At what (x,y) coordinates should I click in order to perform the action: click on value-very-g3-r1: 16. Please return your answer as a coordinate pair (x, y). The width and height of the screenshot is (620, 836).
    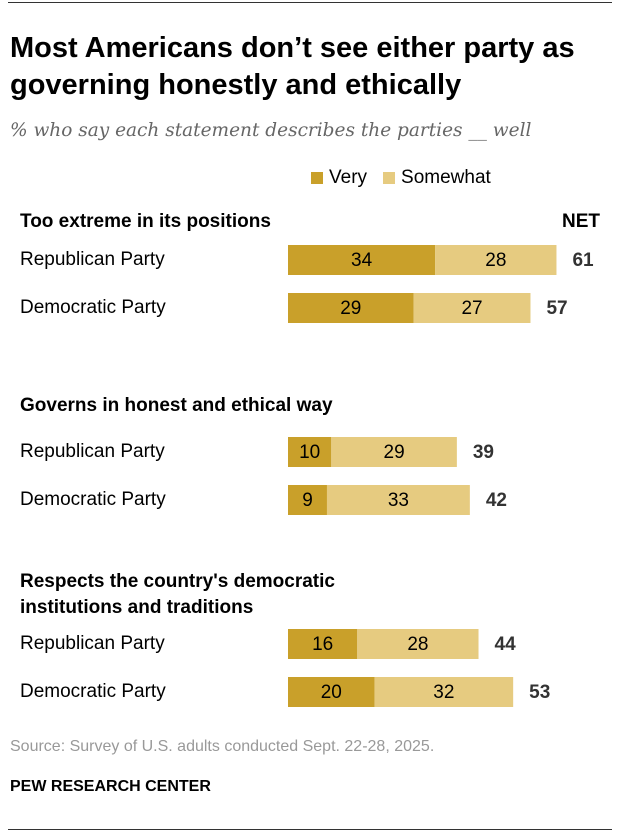
    Looking at the image, I should click on (322, 644).